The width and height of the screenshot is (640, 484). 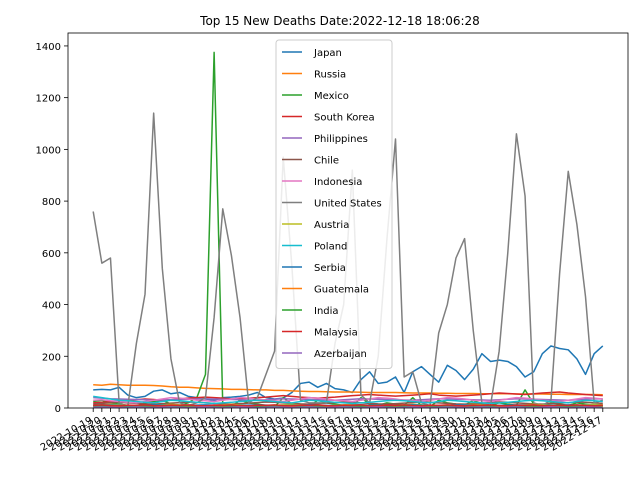 I want to click on legend-label: South Korea, so click(x=344, y=118).